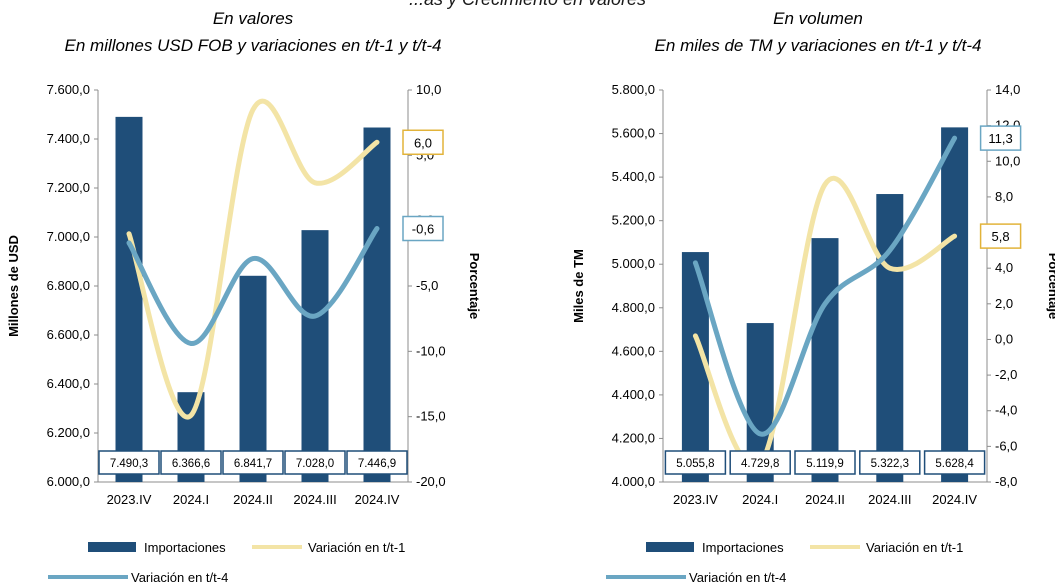 This screenshot has height=588, width=1055. What do you see at coordinates (68, 285) in the screenshot?
I see `y-tick-label: 6.800,0` at bounding box center [68, 285].